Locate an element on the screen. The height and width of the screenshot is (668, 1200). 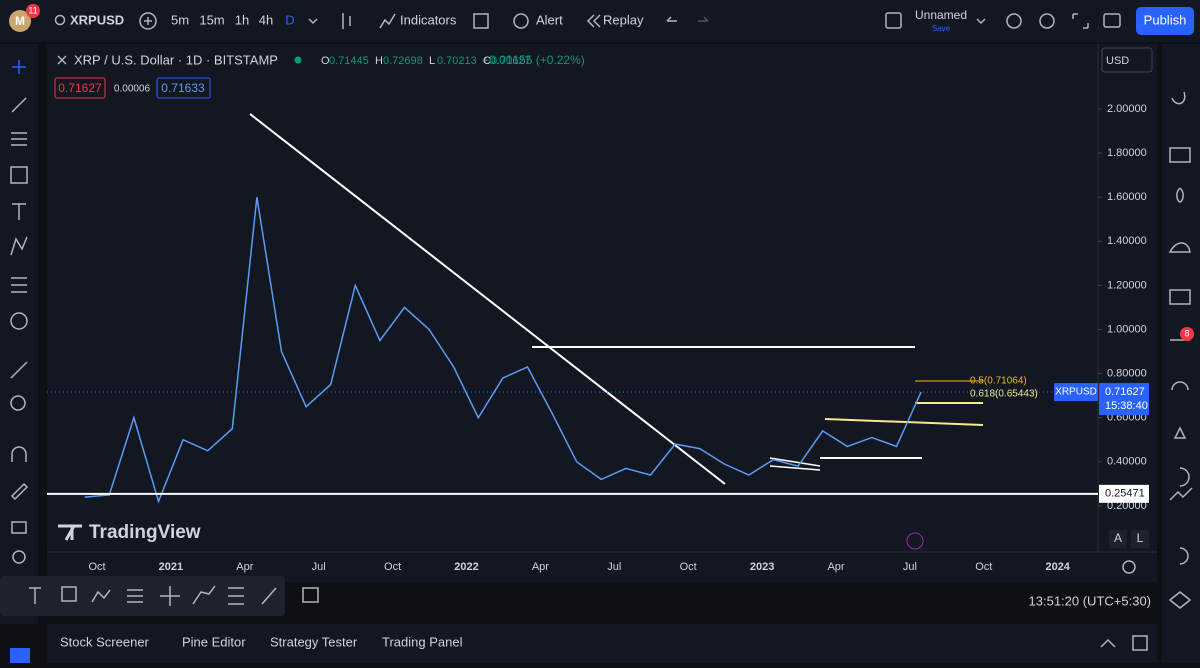
star-btn is located at coordinates (20, 655).